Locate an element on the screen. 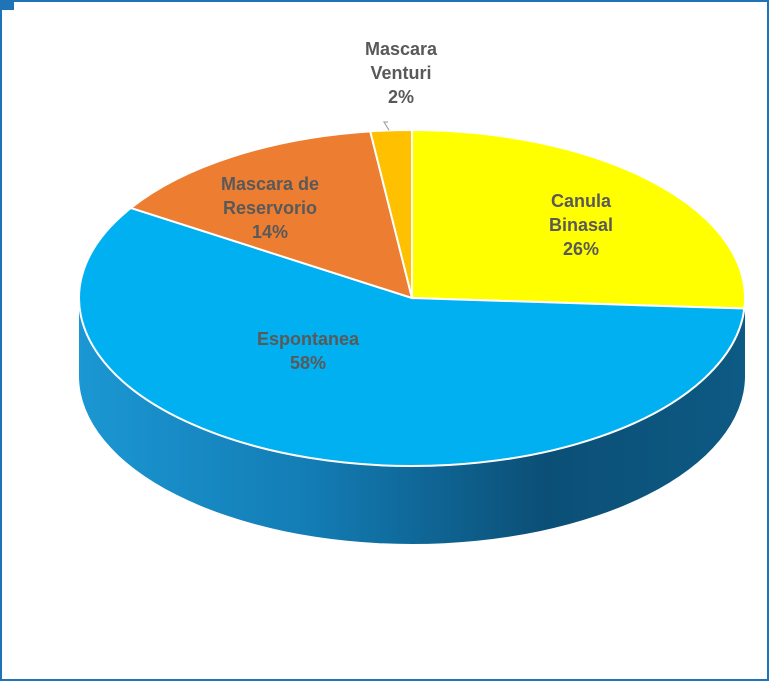 This screenshot has height=681, width=769. data-label-1: Espontanea 58% is located at coordinates (308, 351).